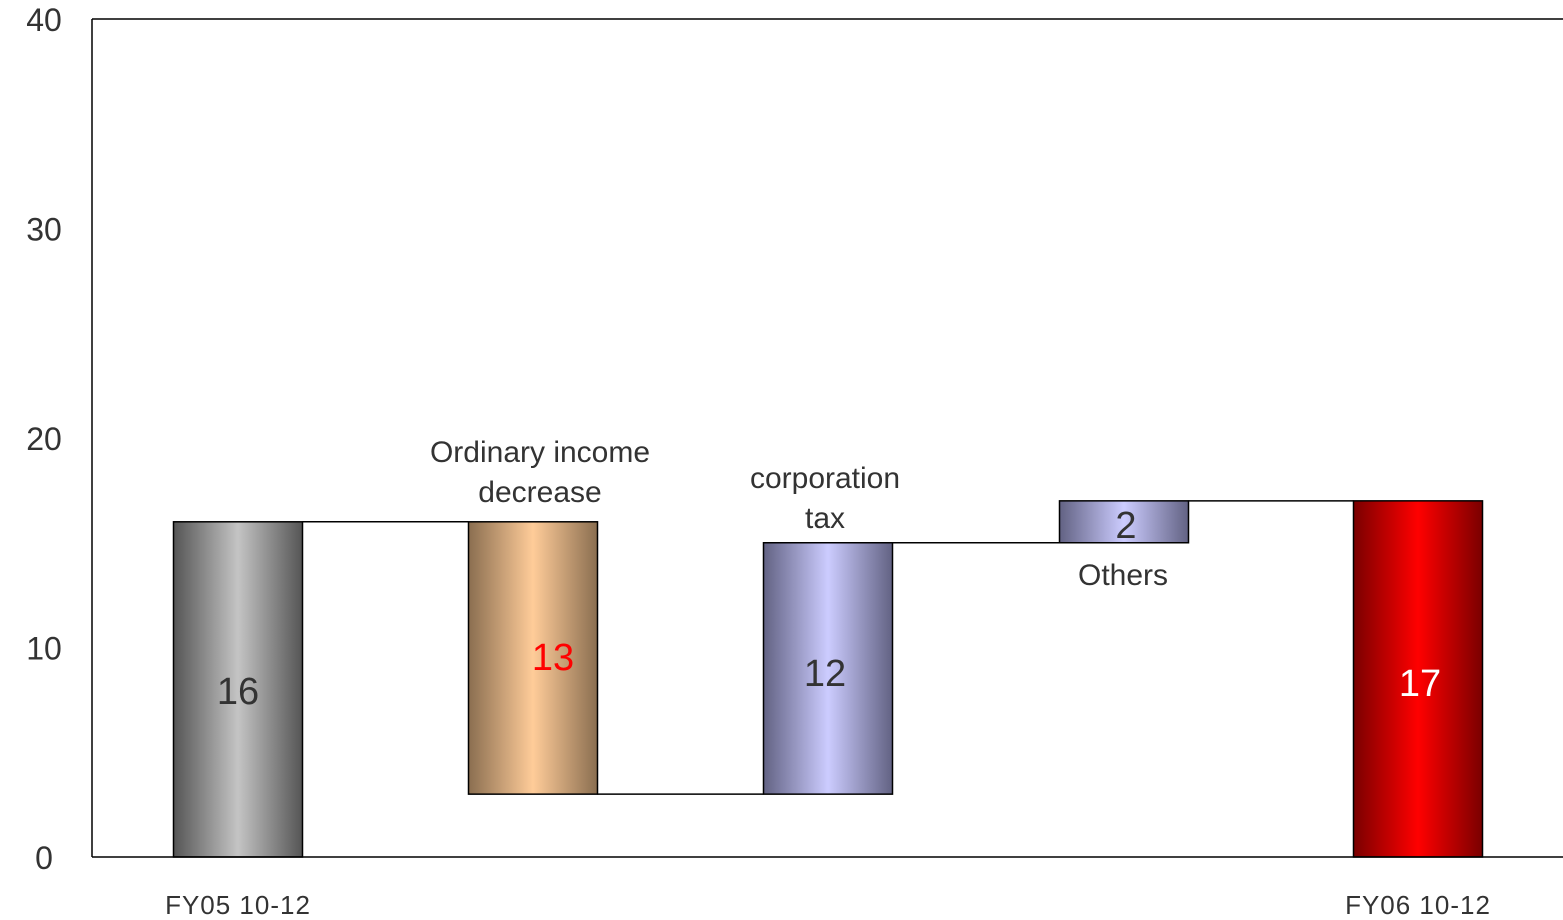  I want to click on data-label: 17, so click(1420, 684).